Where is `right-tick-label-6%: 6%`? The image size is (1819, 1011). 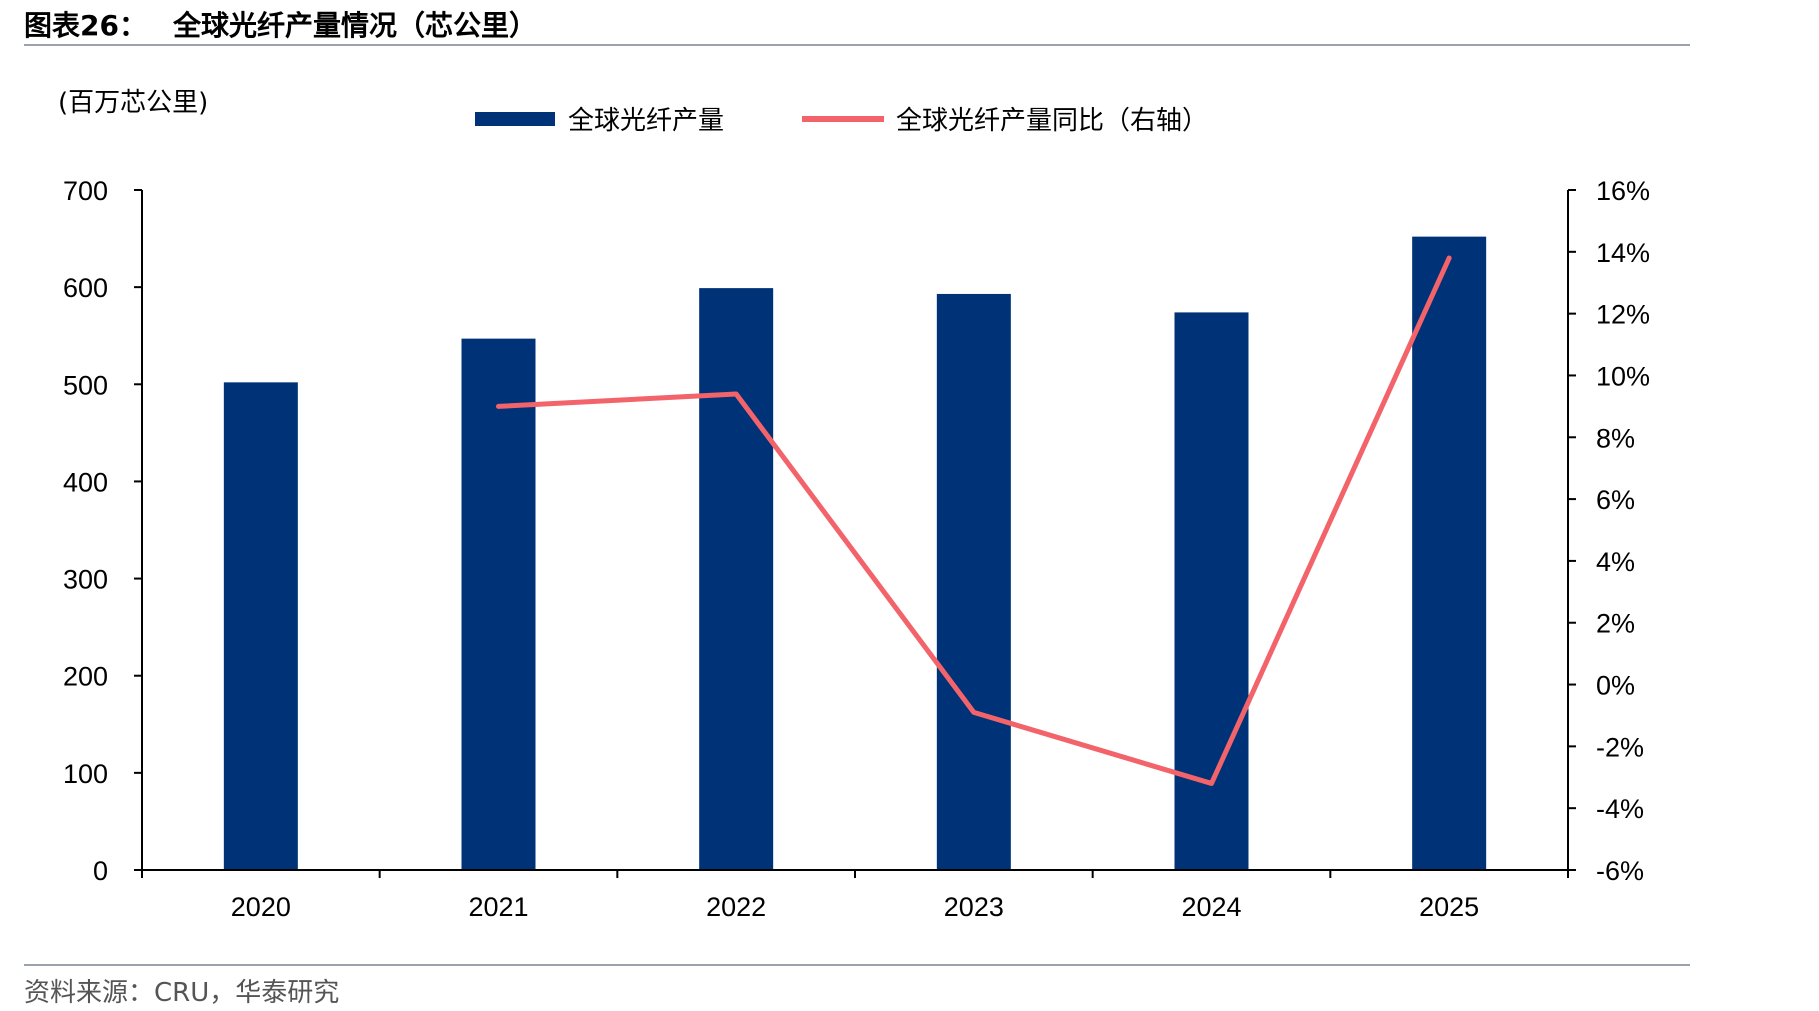
right-tick-label-6%: 6% is located at coordinates (1615, 500).